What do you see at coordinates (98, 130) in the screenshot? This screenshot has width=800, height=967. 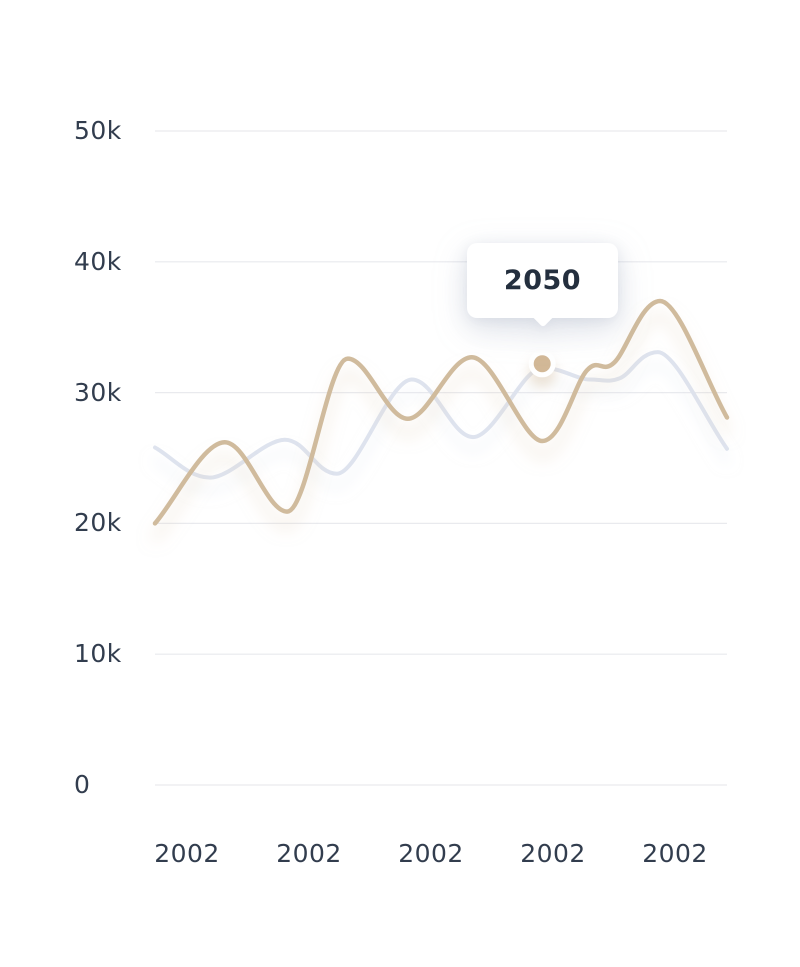 I see `y-tick-label: 50k` at bounding box center [98, 130].